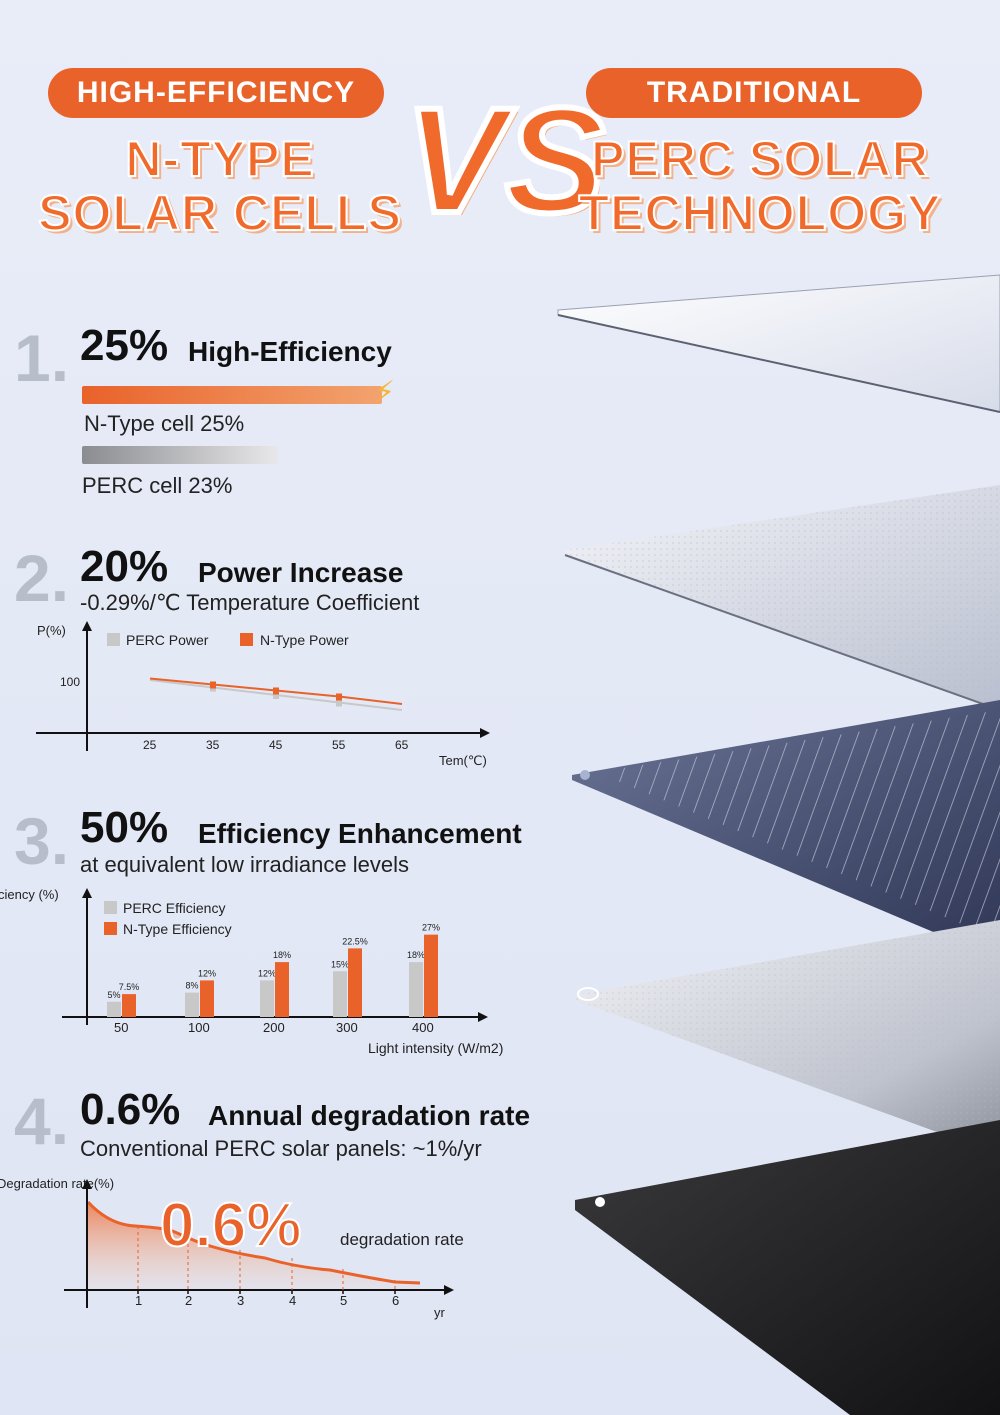  I want to click on section1-title: High-Efficiency, so click(290, 351).